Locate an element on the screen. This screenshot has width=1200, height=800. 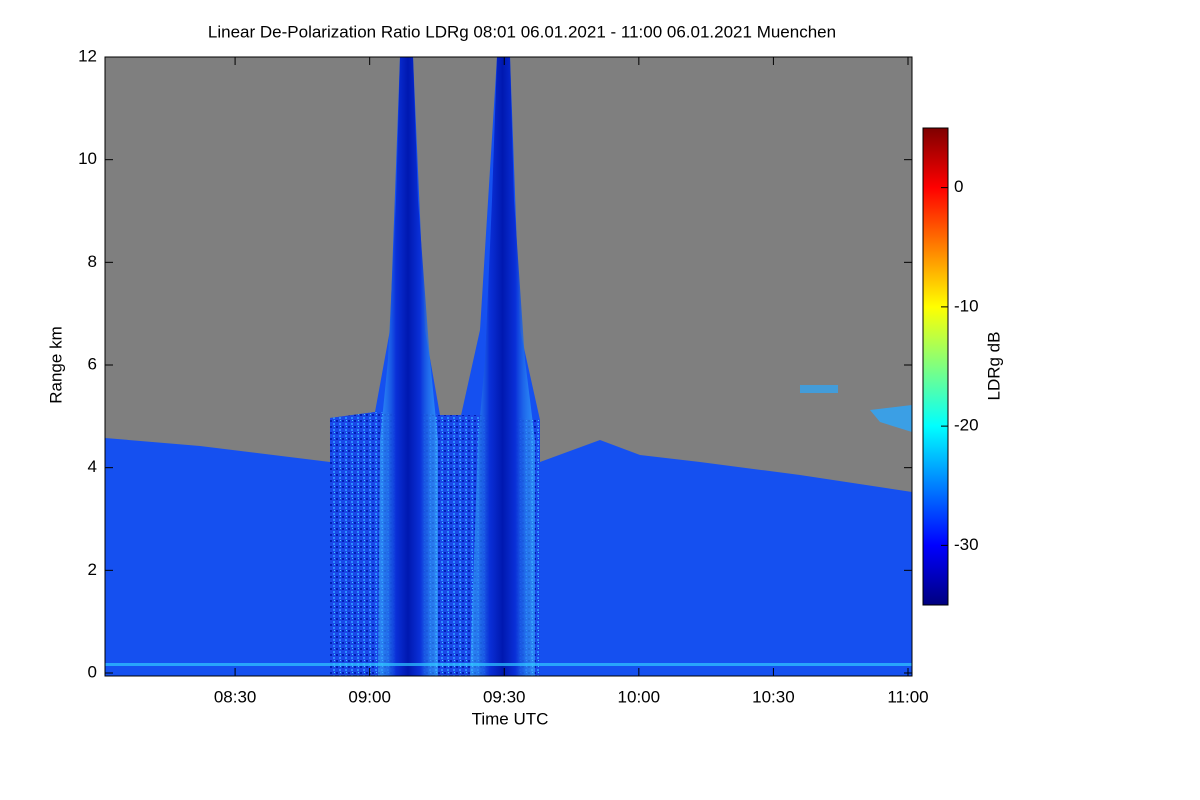
x-tick-label: 09:30 is located at coordinates (504, 696).